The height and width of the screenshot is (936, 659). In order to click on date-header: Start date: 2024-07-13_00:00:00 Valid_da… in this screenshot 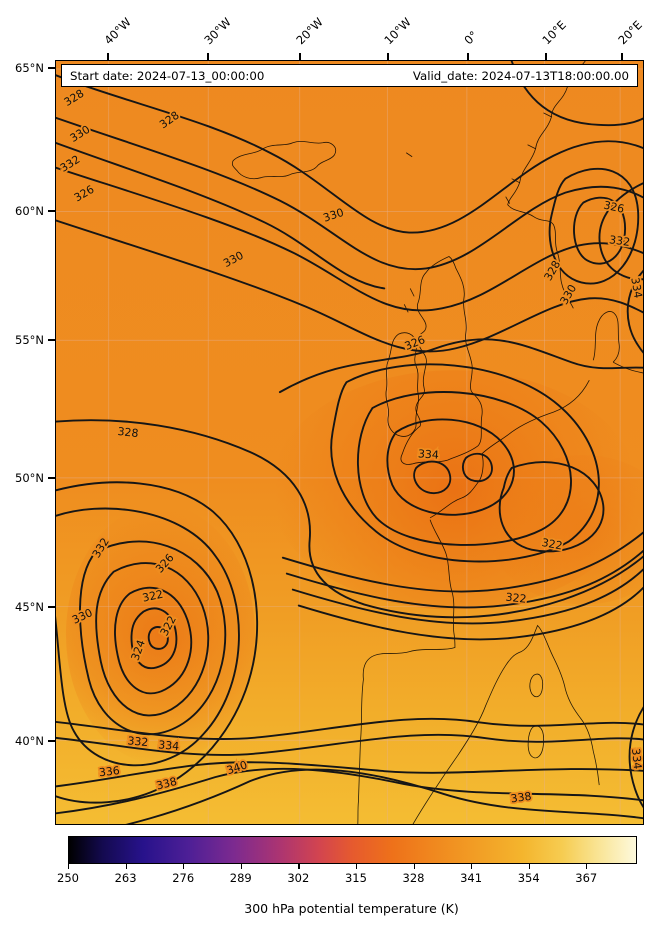, I will do `click(349, 75)`.